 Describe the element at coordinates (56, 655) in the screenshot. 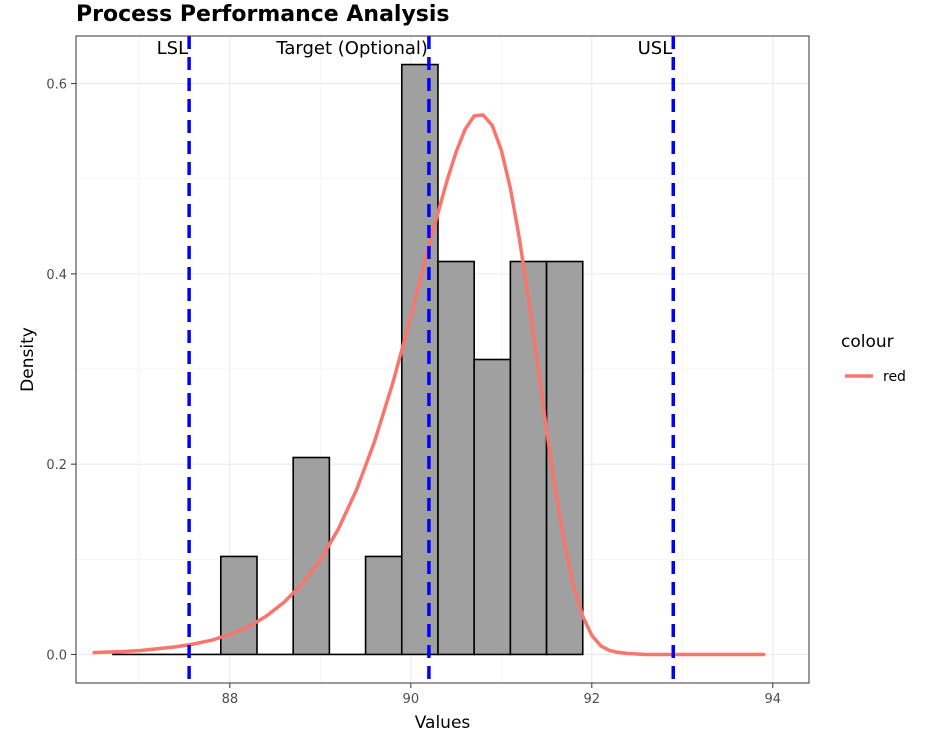

I see `y-tick-label: 0.0` at that location.